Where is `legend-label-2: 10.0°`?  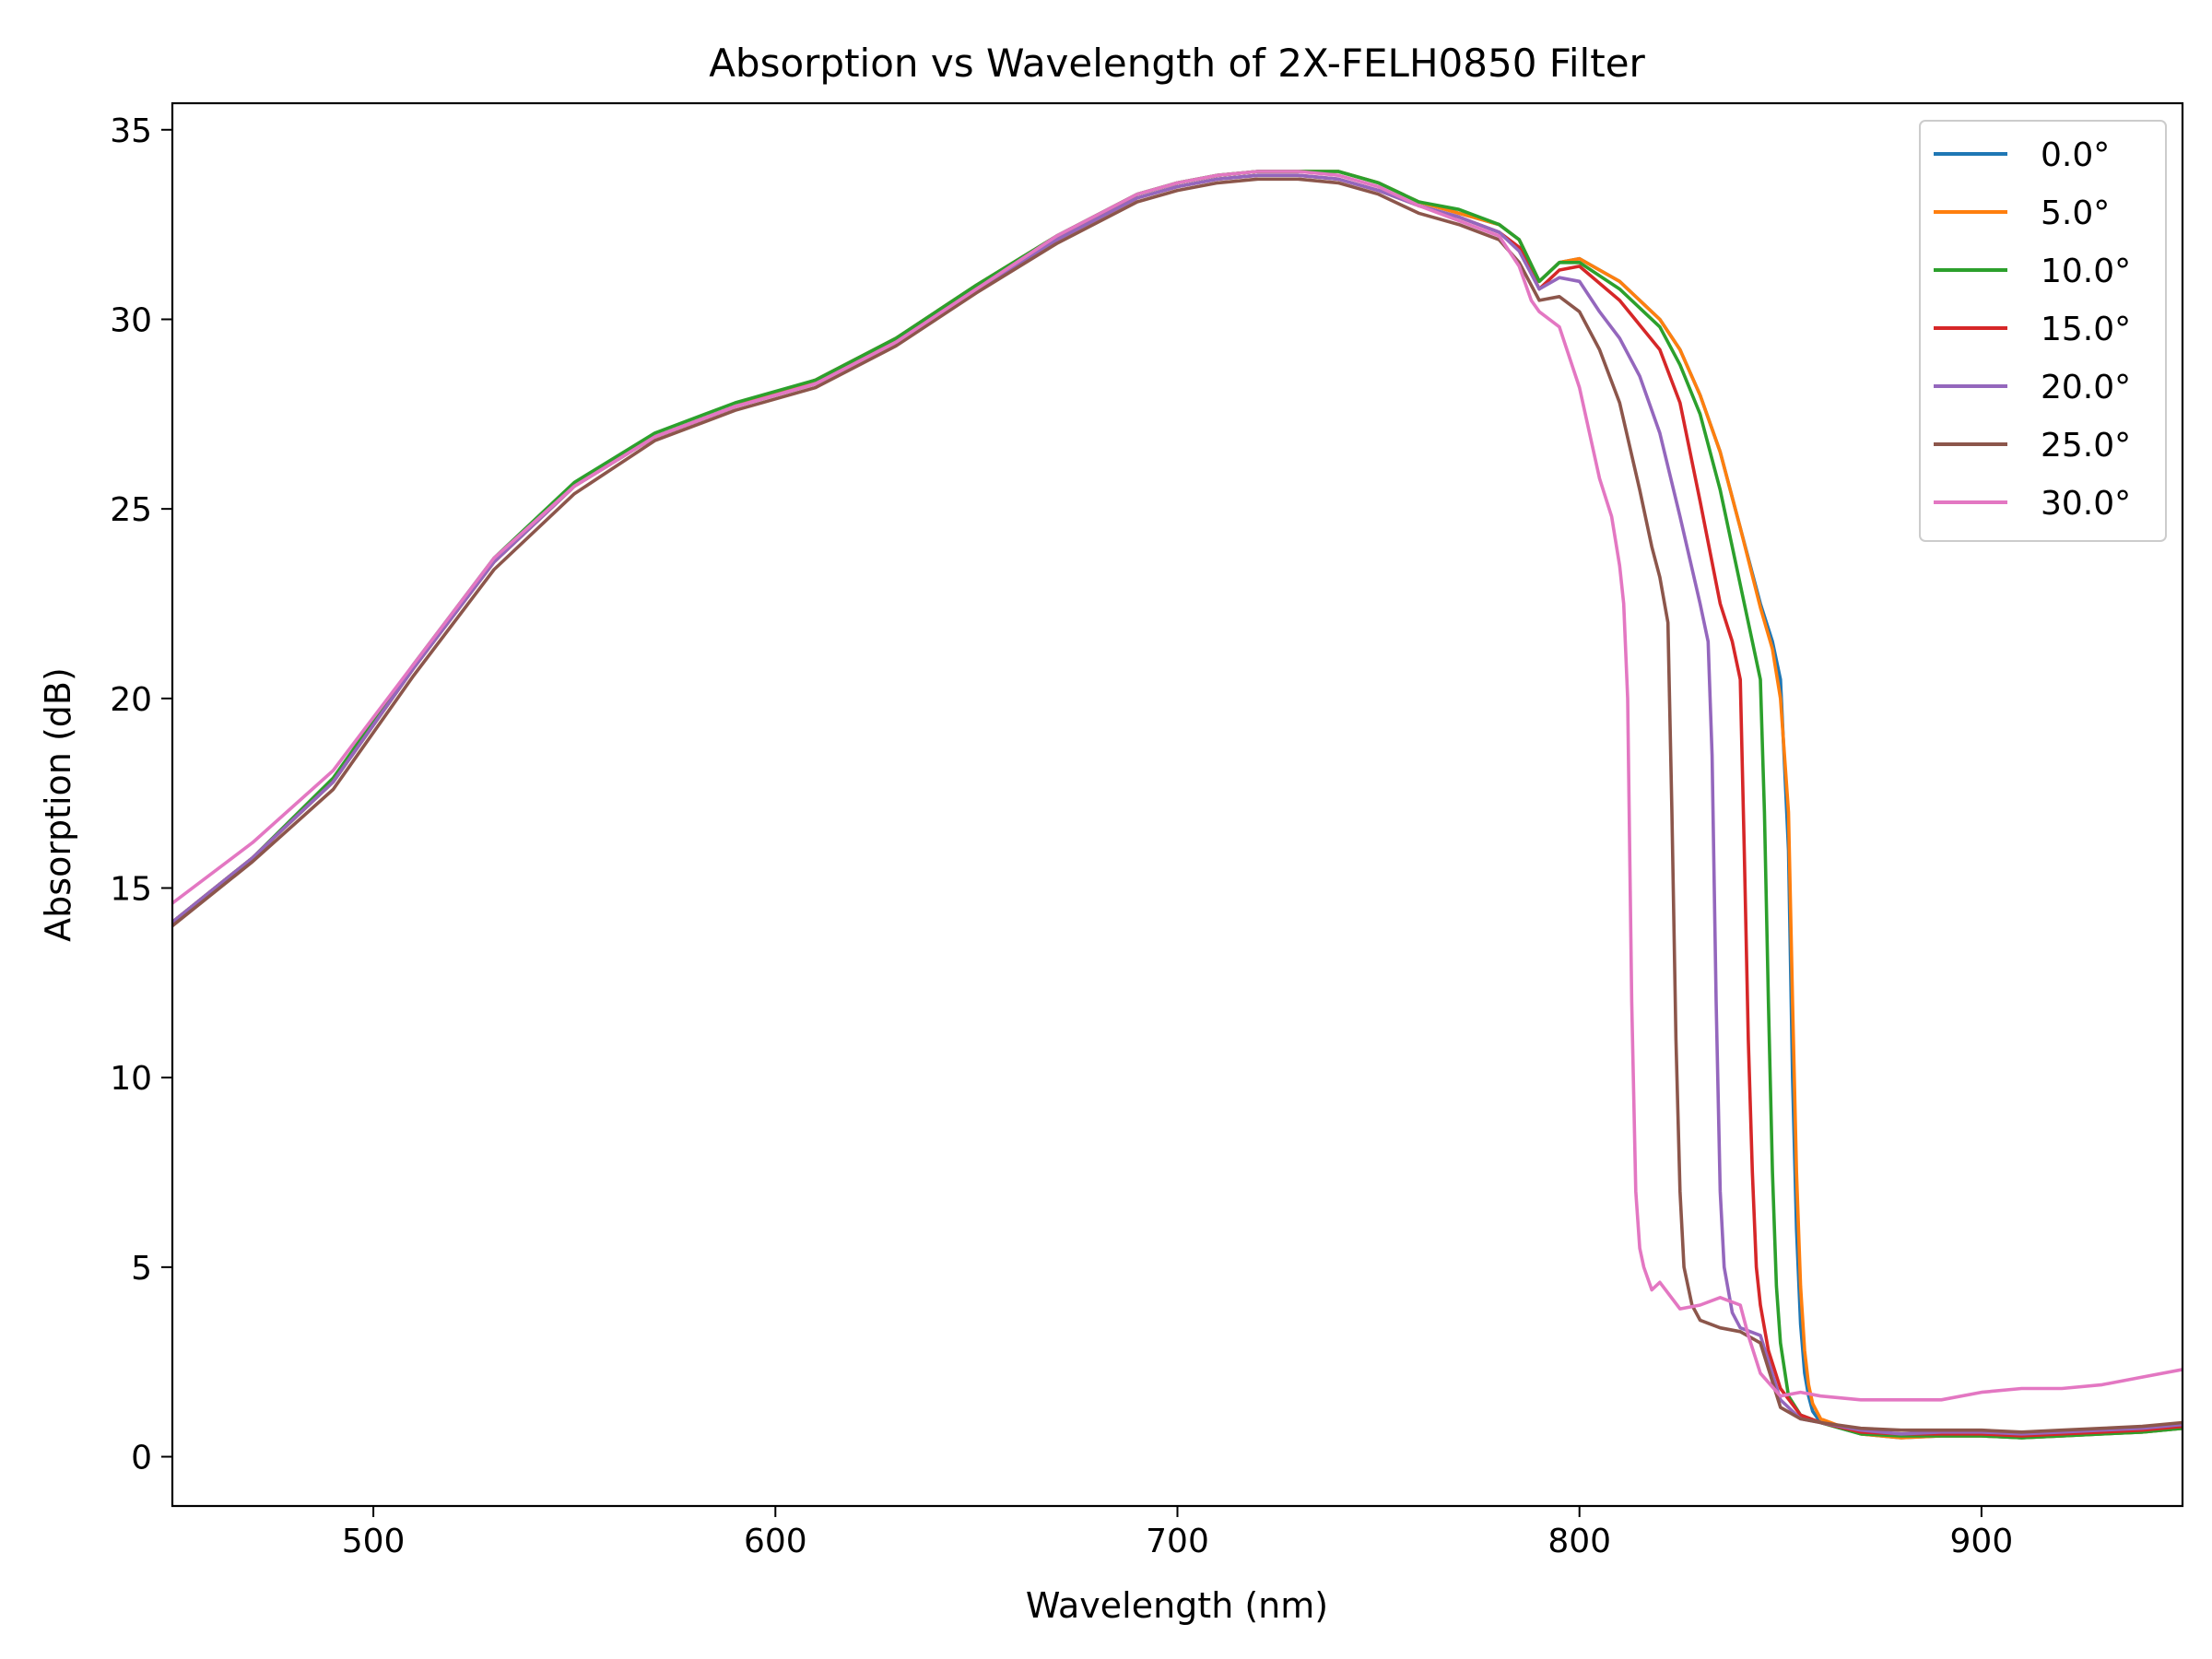
legend-label-2: 10.0° is located at coordinates (2086, 271).